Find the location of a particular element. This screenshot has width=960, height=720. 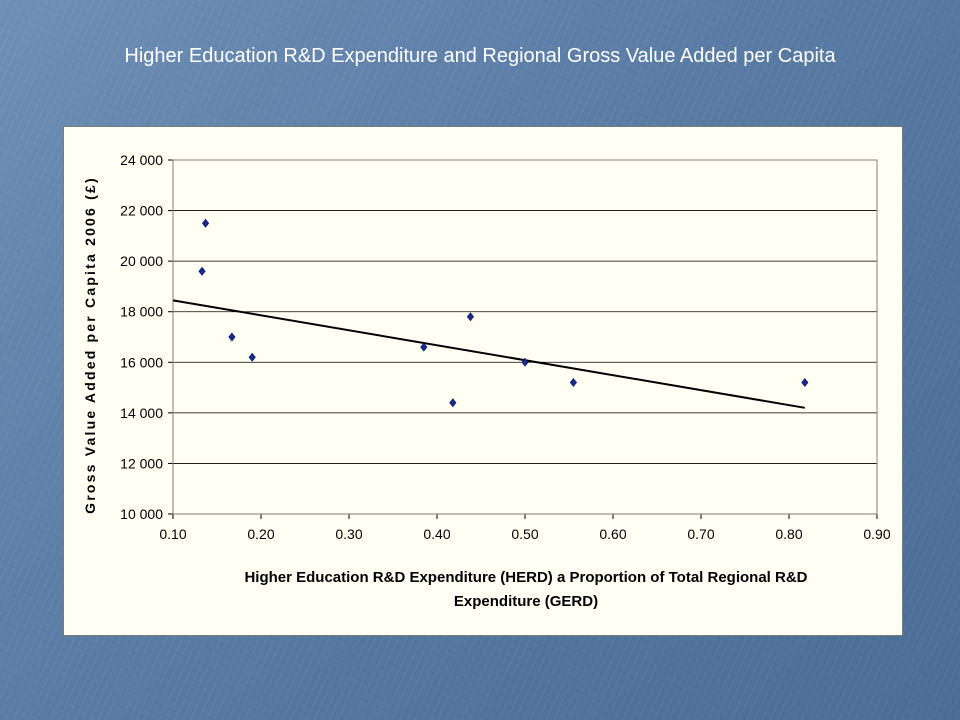

y-tick-label: 22 000 is located at coordinates (141, 211).